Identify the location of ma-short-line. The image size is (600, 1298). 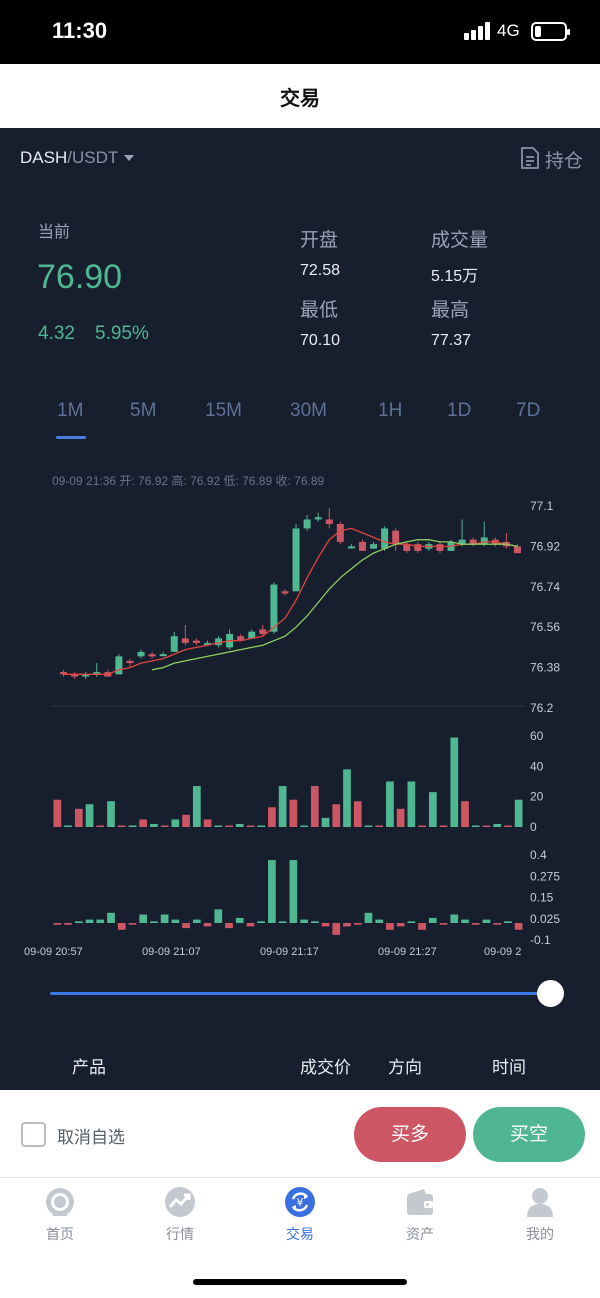
(290, 601).